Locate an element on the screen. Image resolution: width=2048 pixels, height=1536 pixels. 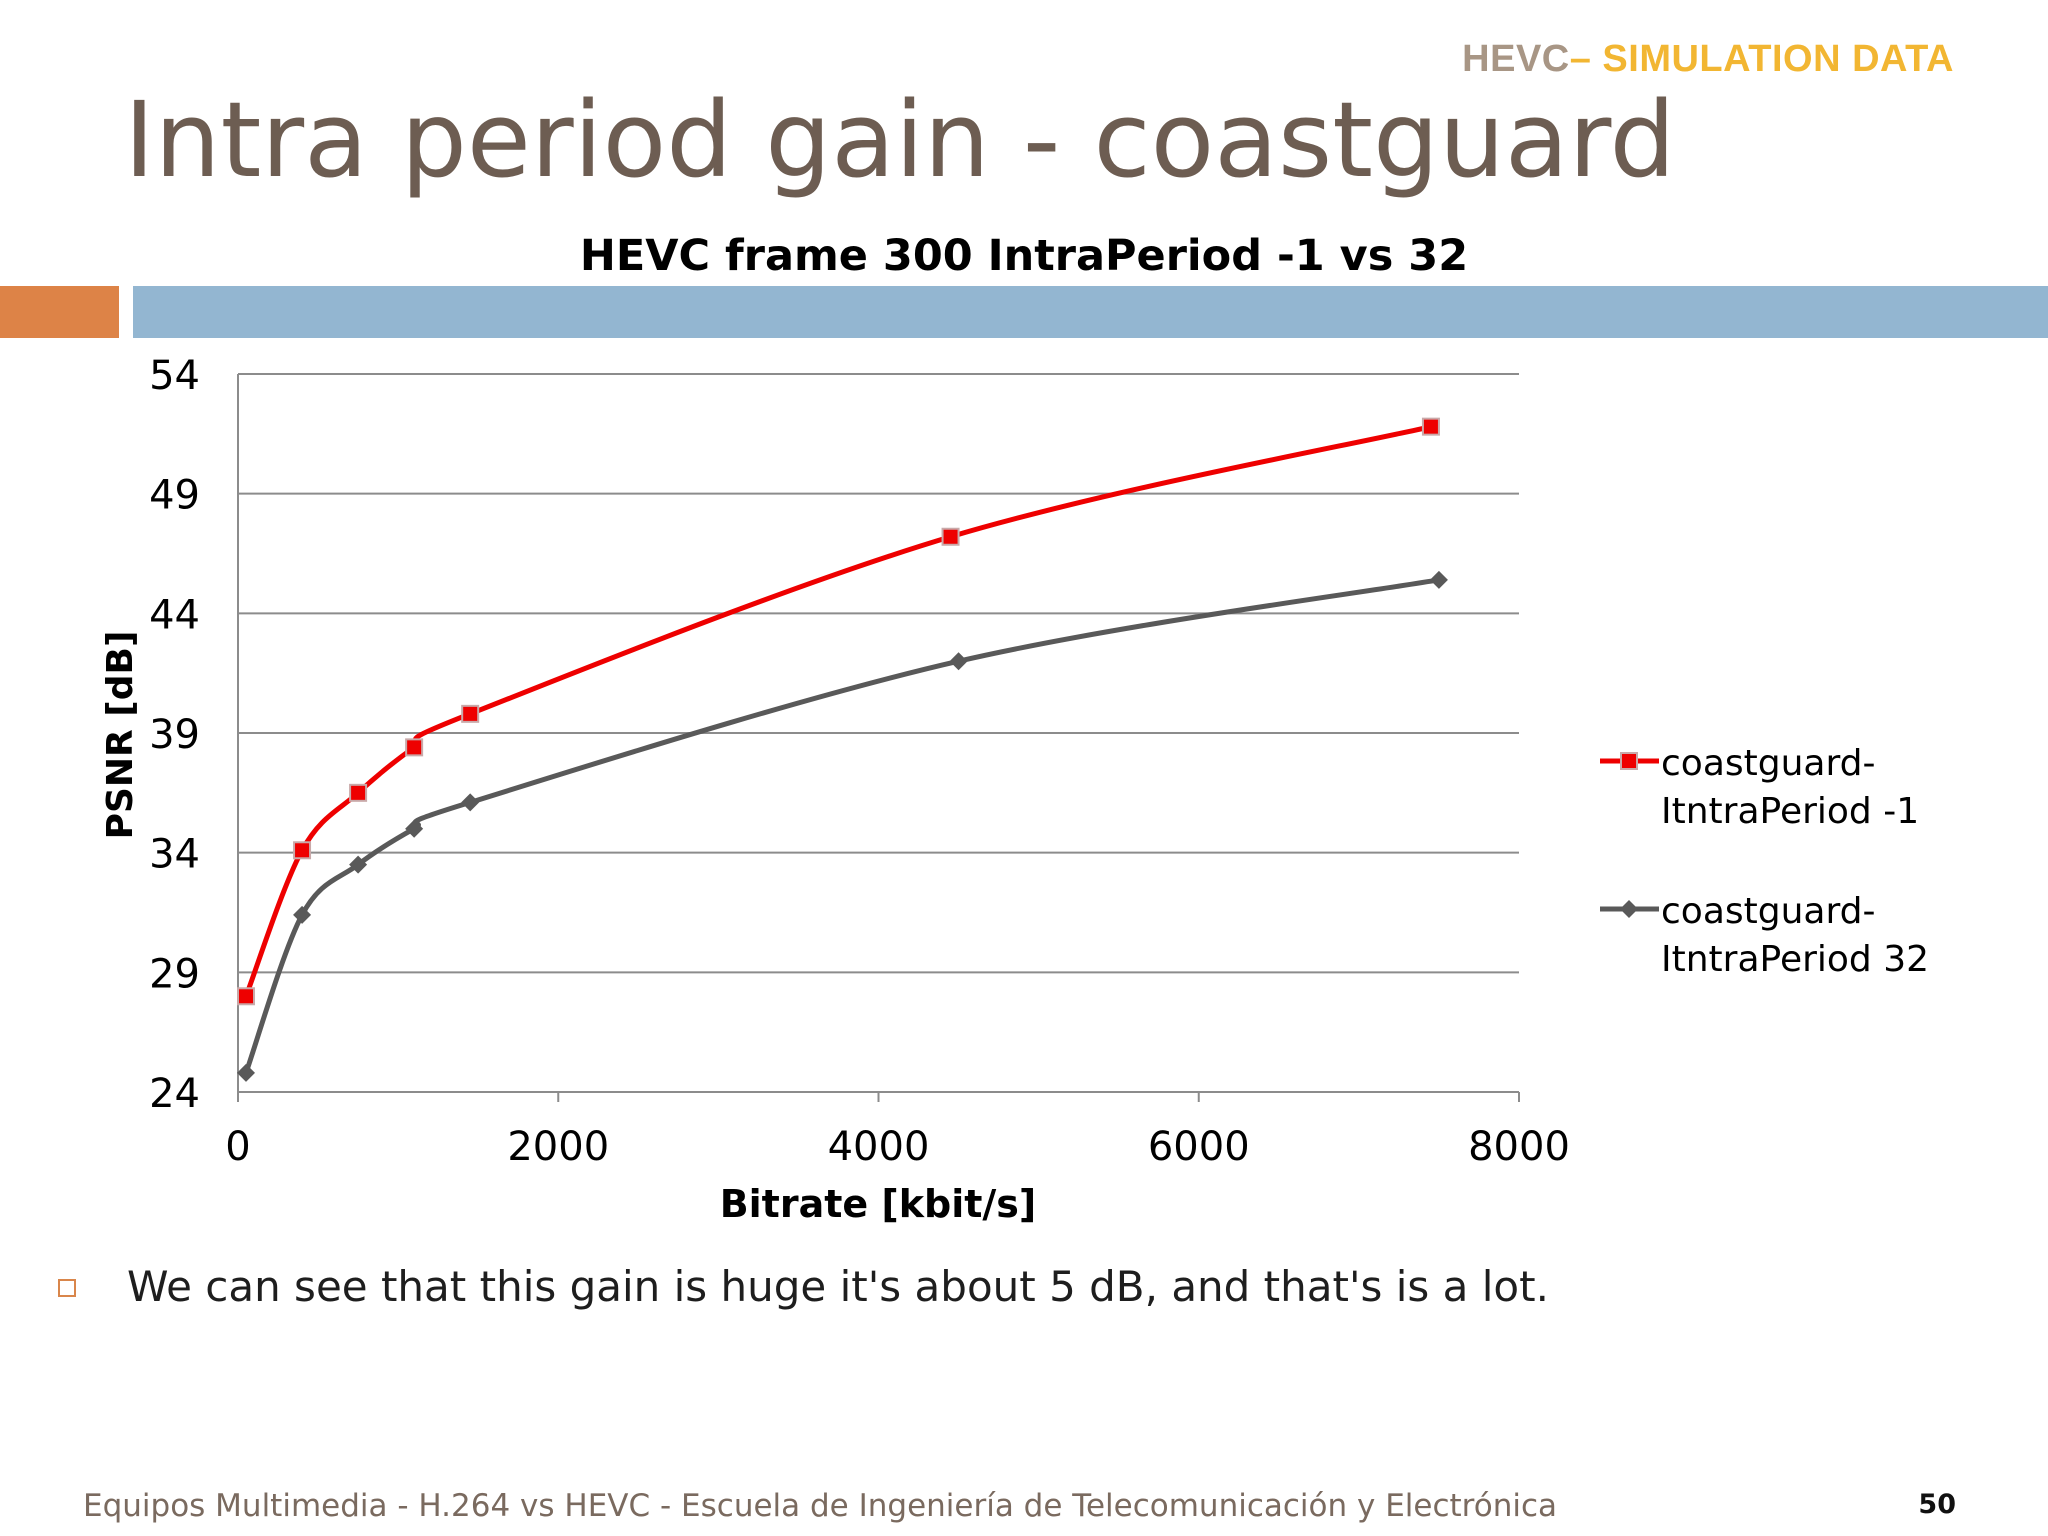
legend-label-2: coastguard- is located at coordinates (1768, 911).